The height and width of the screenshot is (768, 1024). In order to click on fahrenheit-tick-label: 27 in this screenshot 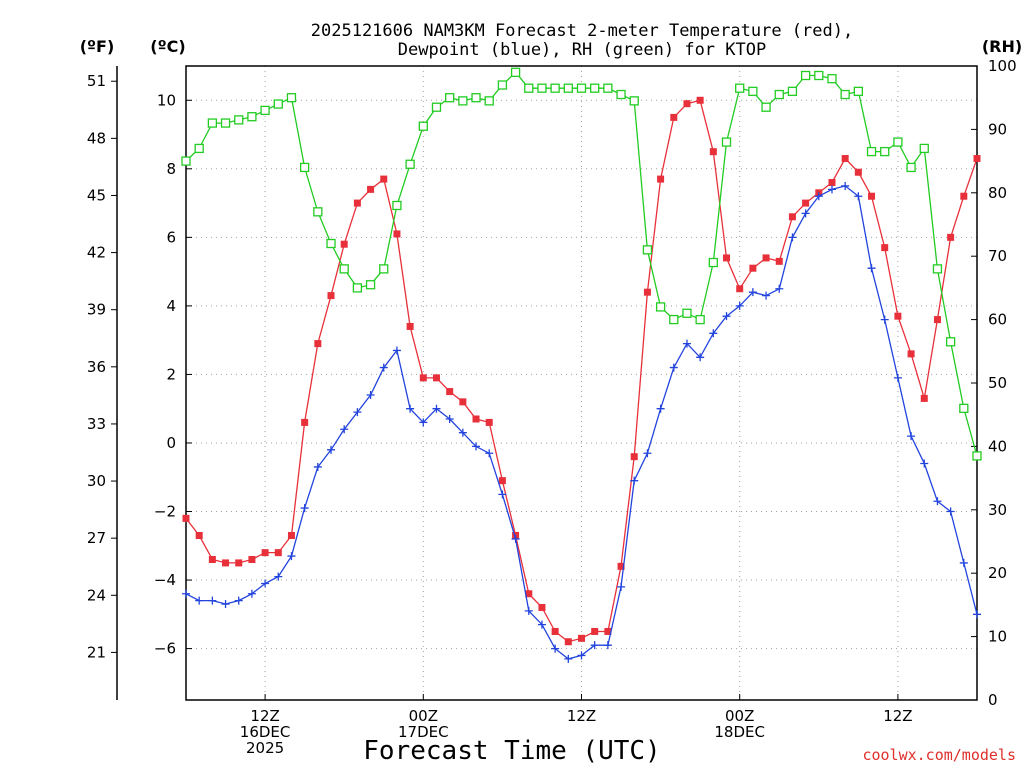, I will do `click(96, 538)`.